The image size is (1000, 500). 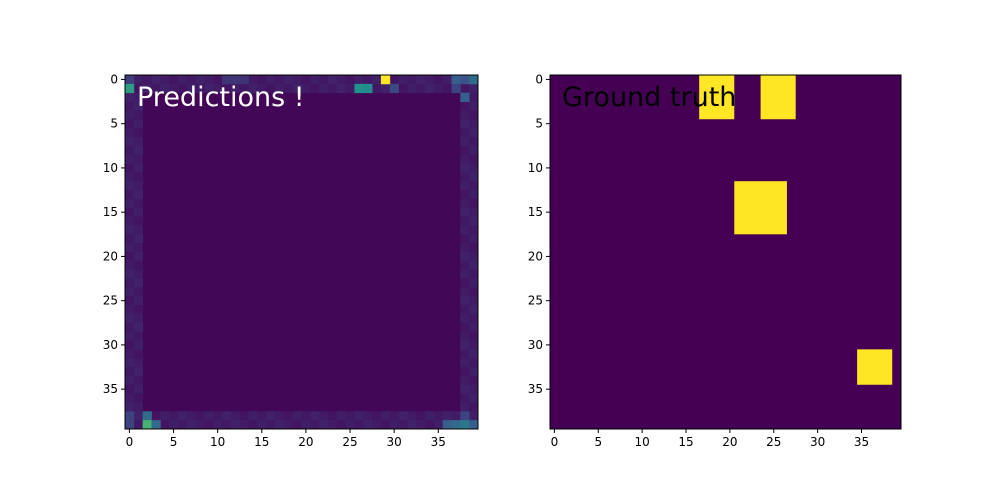 What do you see at coordinates (535, 168) in the screenshot?
I see `y-tick-label: 10` at bounding box center [535, 168].